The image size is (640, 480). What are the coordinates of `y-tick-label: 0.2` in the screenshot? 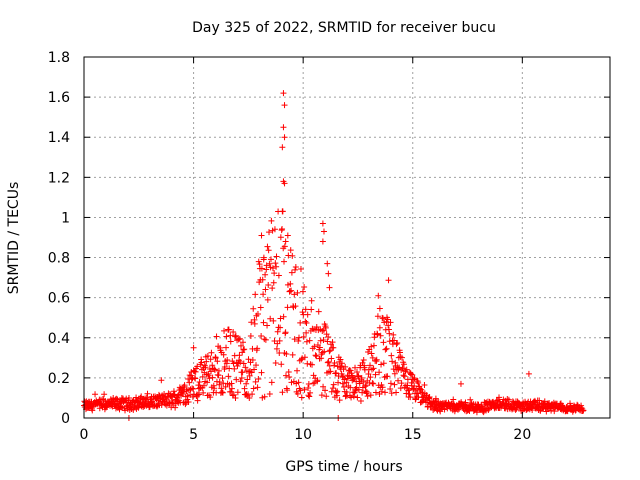 It's located at (59, 379).